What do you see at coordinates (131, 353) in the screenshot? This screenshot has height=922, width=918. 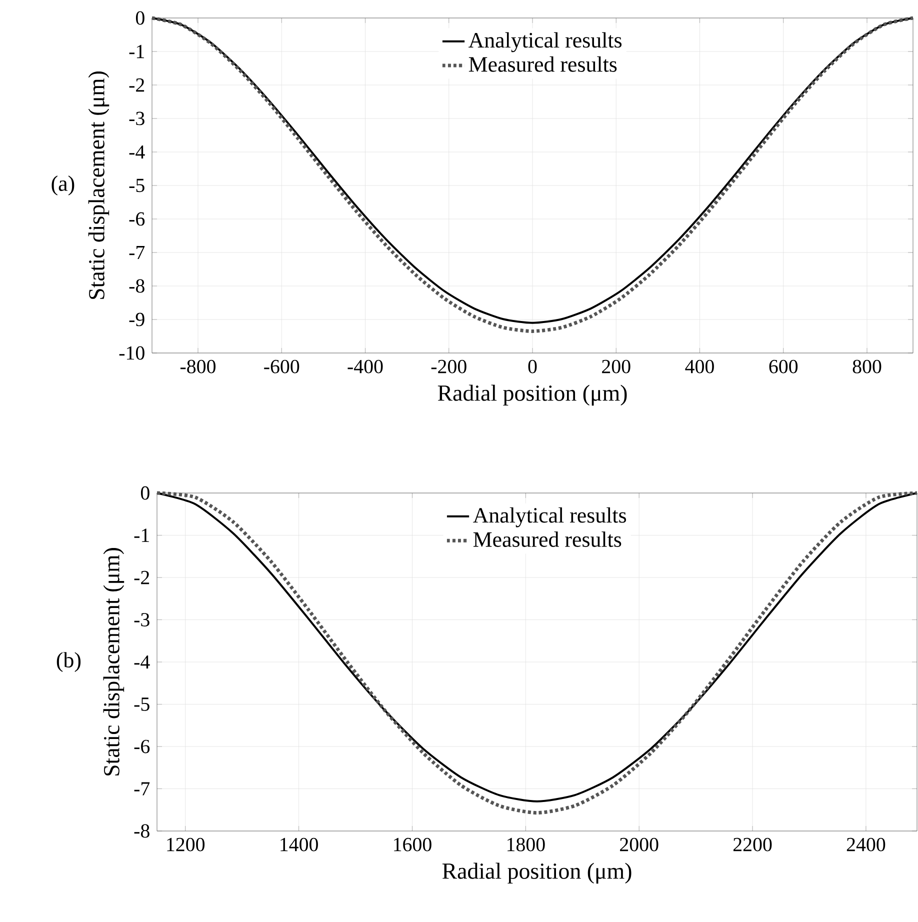 I see `y-tick-label: -10` at bounding box center [131, 353].